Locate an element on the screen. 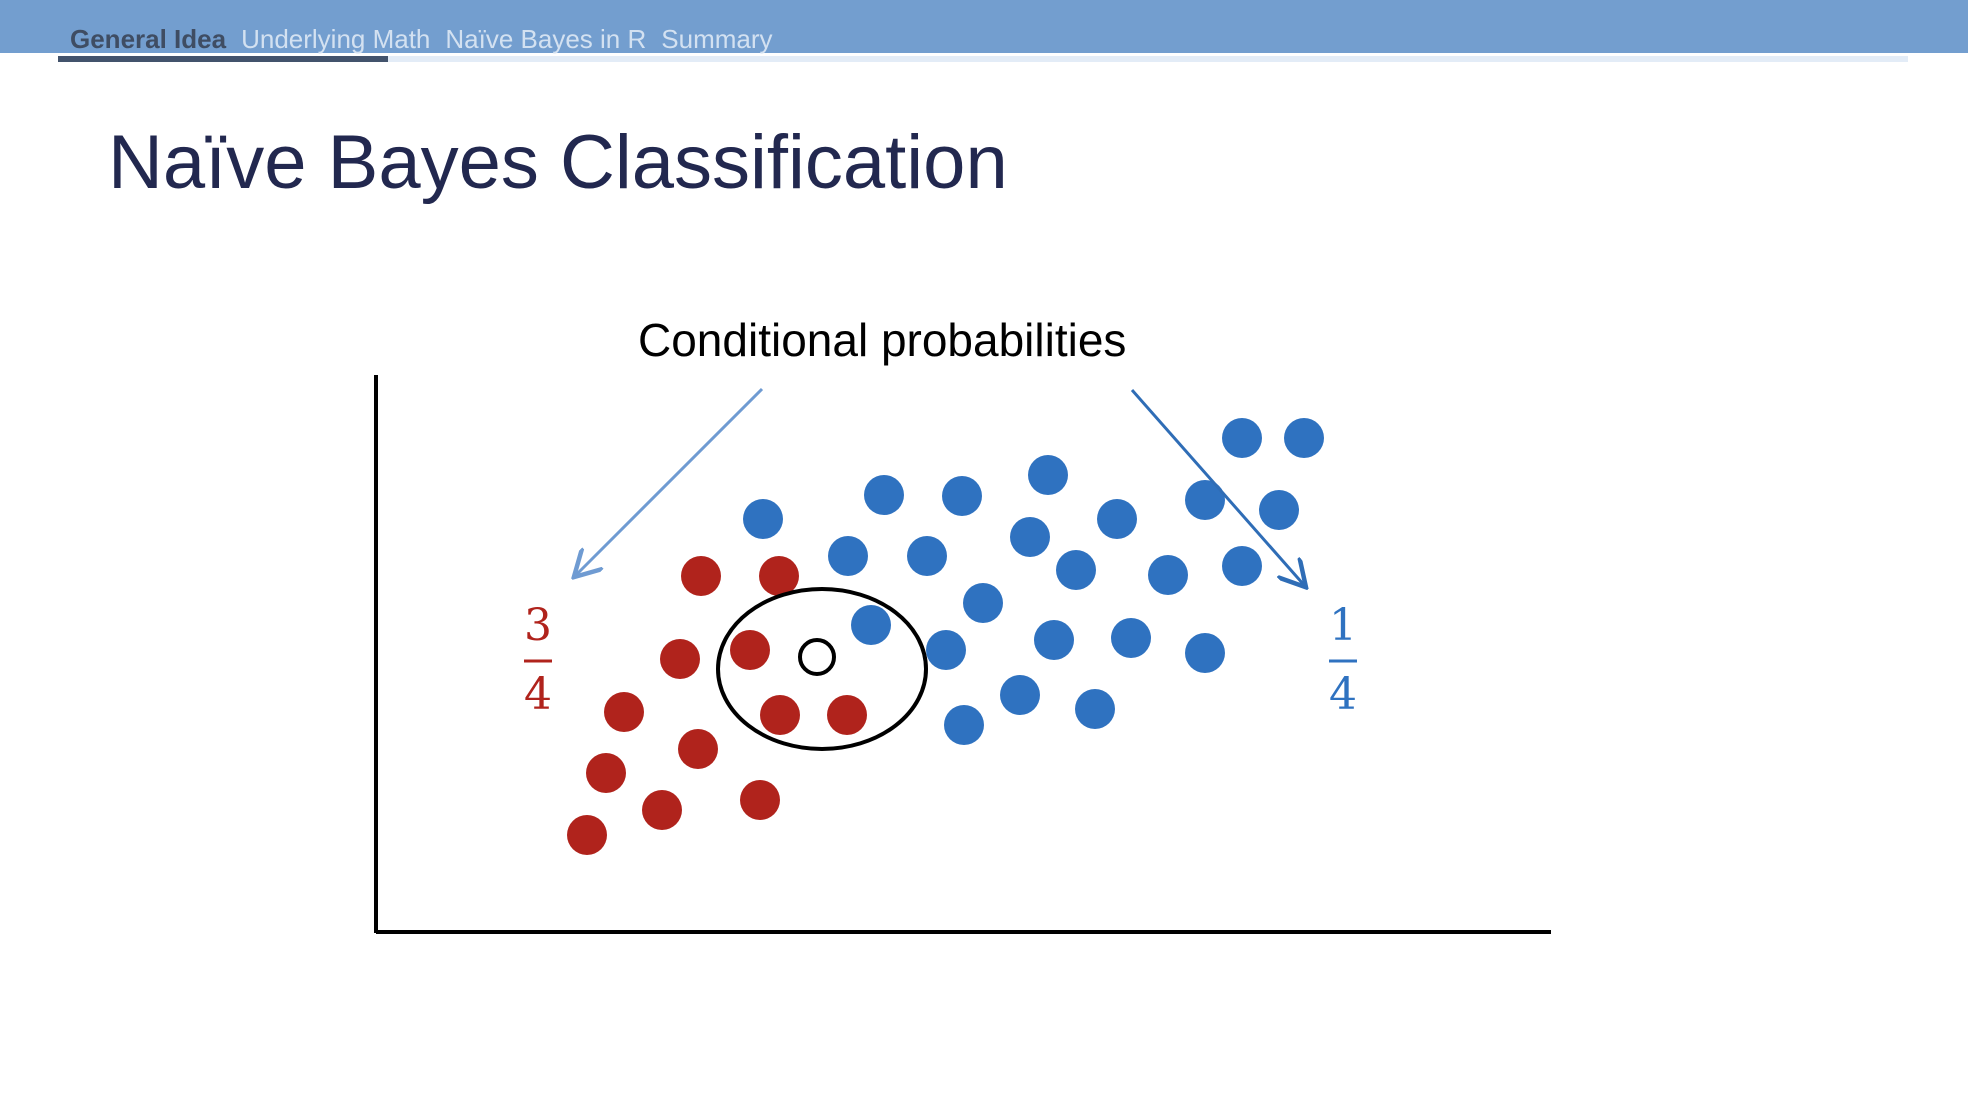  navigation-progress-track is located at coordinates (983, 59).